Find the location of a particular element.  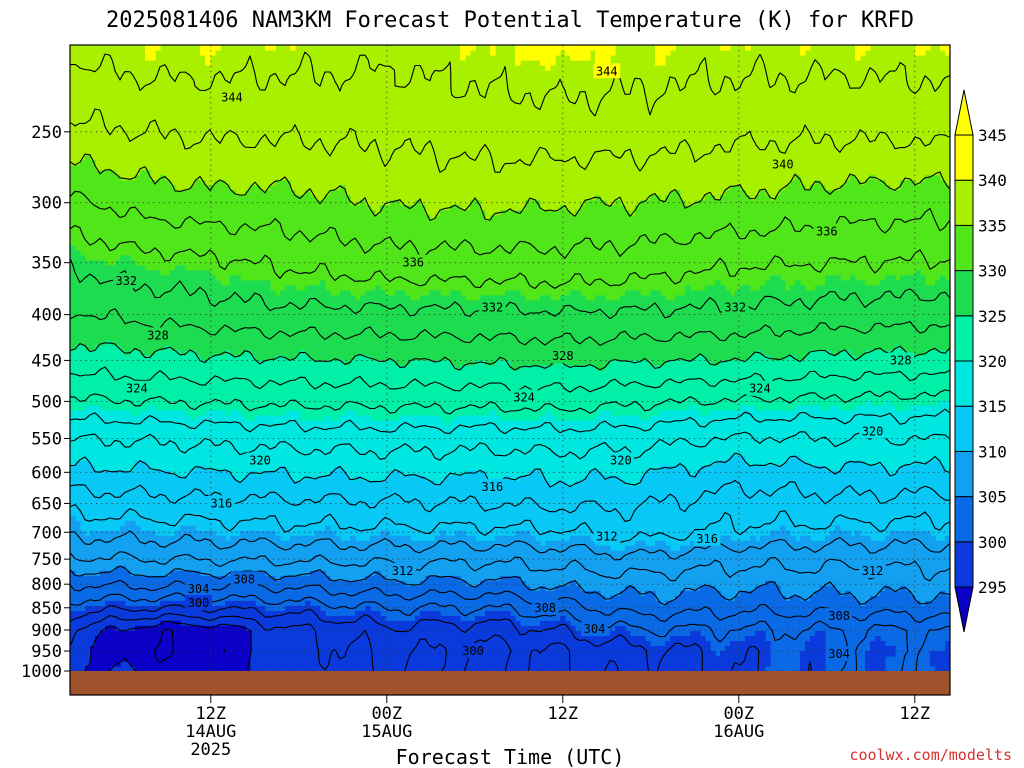

x-tick-label: 15AUG is located at coordinates (386, 732).